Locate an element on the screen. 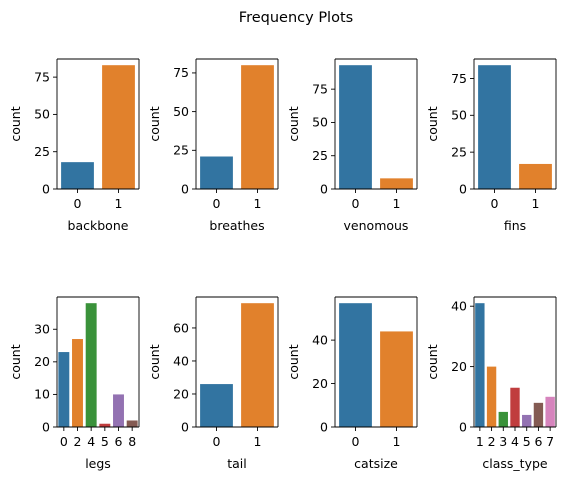  x-axis-label: breathes is located at coordinates (236, 225).